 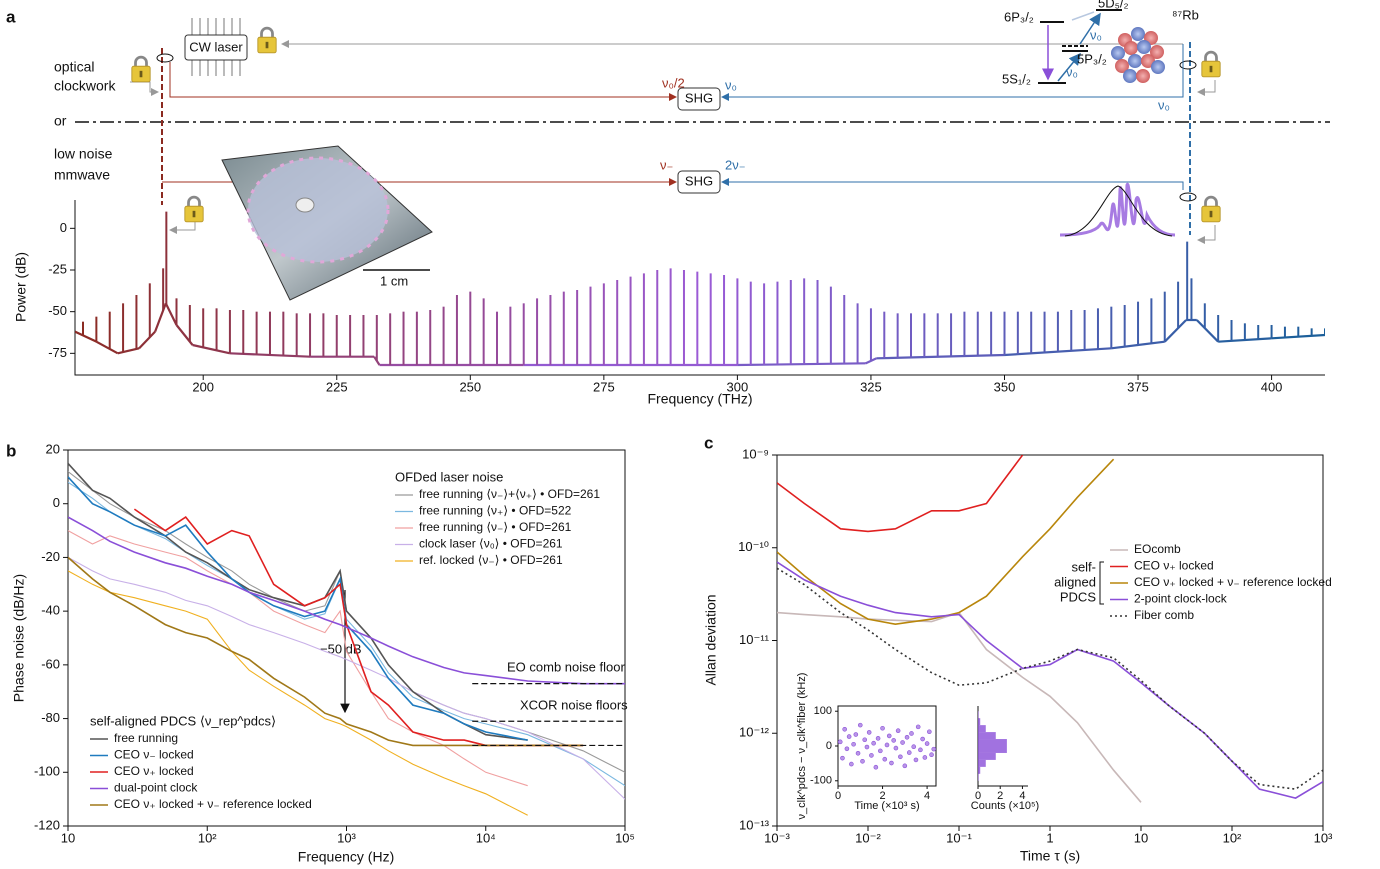 What do you see at coordinates (83, 154) in the screenshot?
I see `row-label: low noise` at bounding box center [83, 154].